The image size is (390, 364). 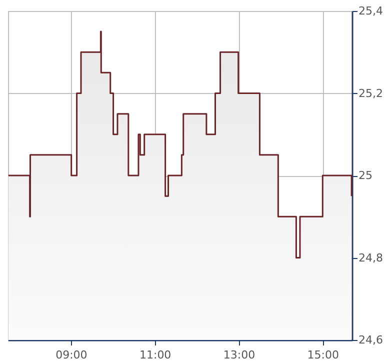 I want to click on y-tick-label: 24,8, so click(x=370, y=257).